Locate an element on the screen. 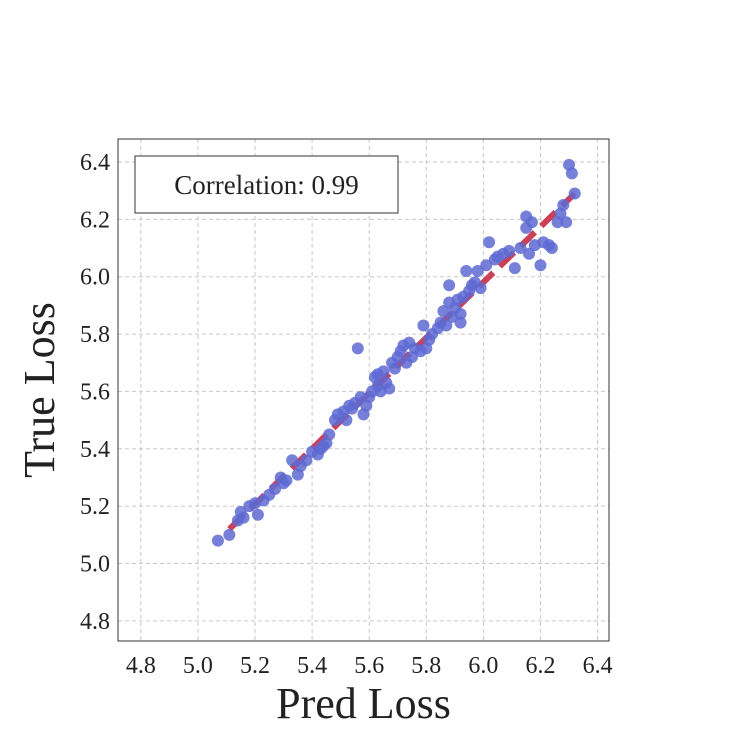  correlation-annotation: Correlation: 0.99 is located at coordinates (266, 184).